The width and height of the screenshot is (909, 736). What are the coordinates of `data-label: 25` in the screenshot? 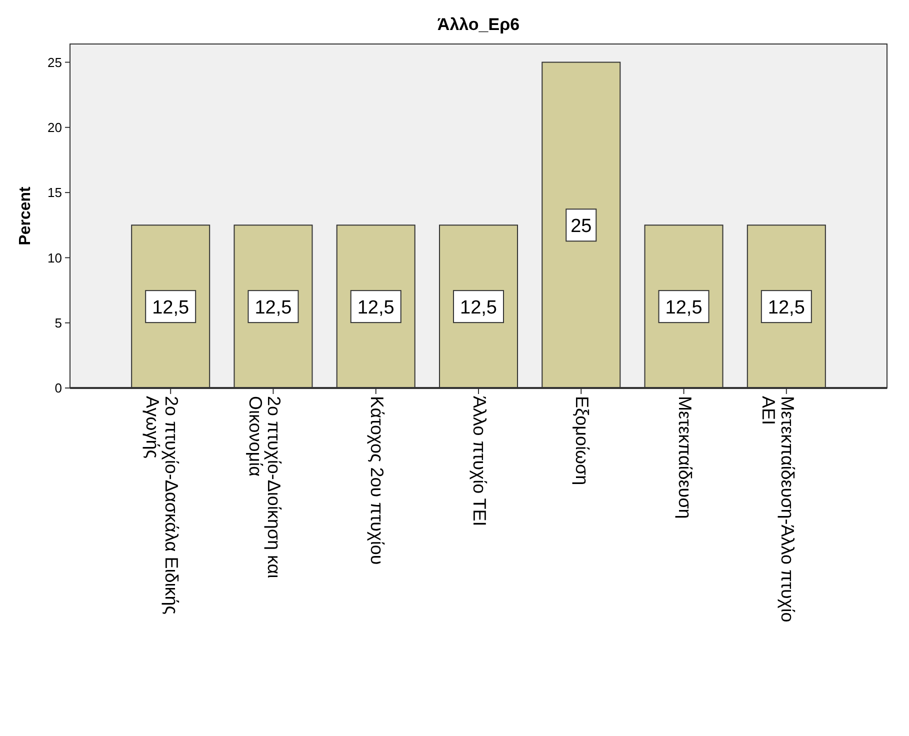 It's located at (581, 227).